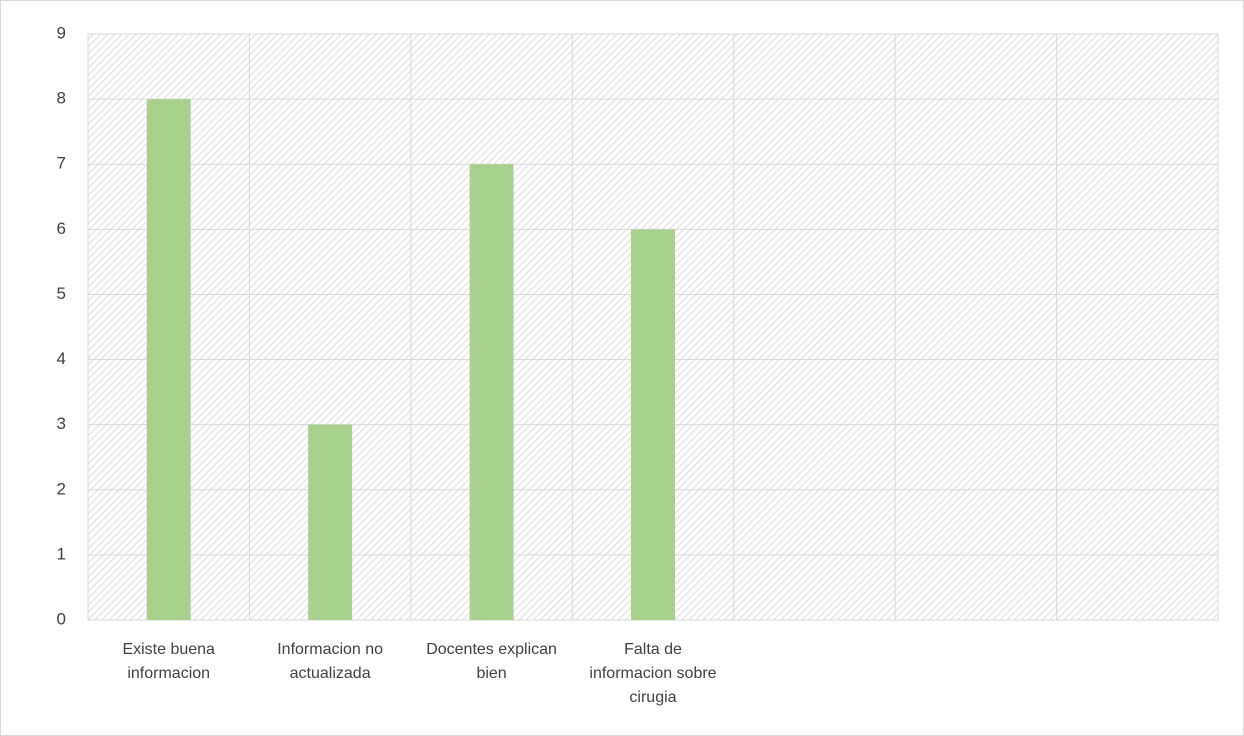  I want to click on x-tick-label: Informacion no actualizada, so click(330, 661).